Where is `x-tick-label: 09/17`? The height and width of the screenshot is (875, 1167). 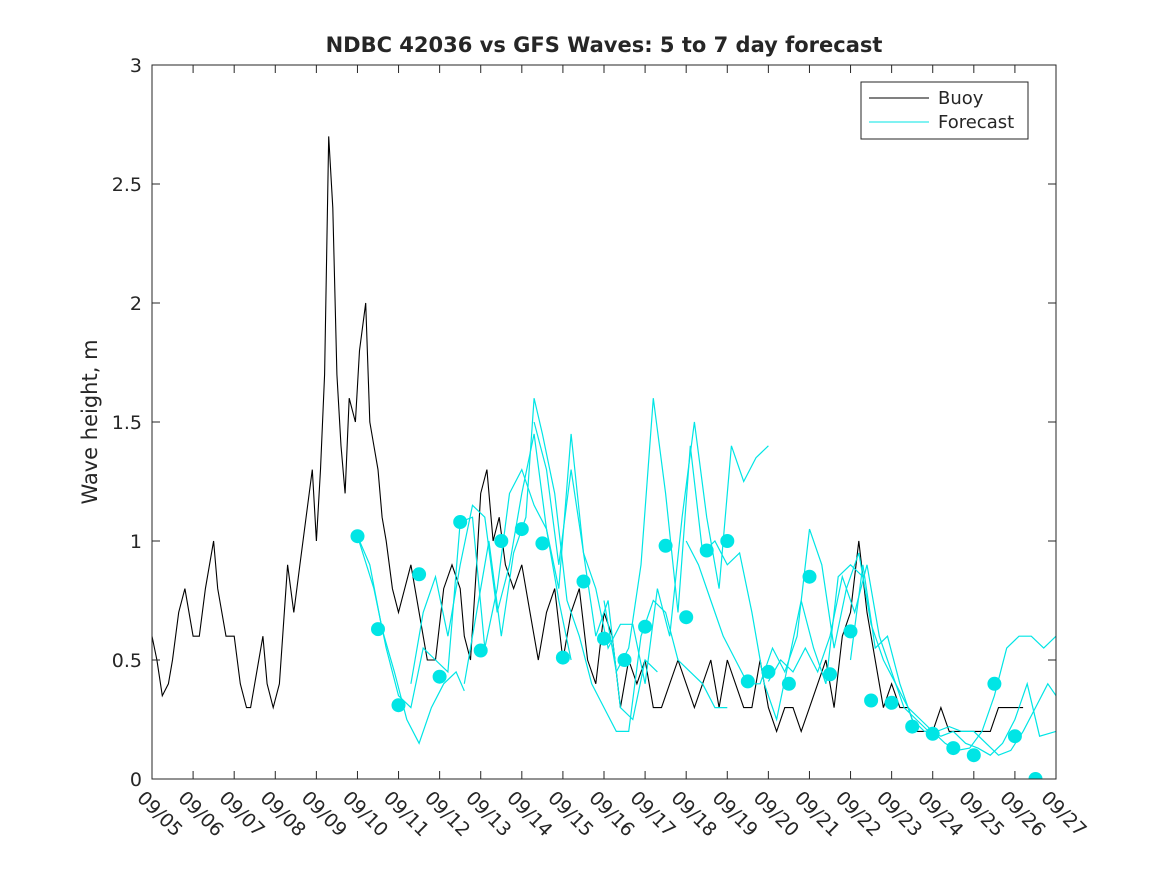
x-tick-label: 09/17 is located at coordinates (653, 814).